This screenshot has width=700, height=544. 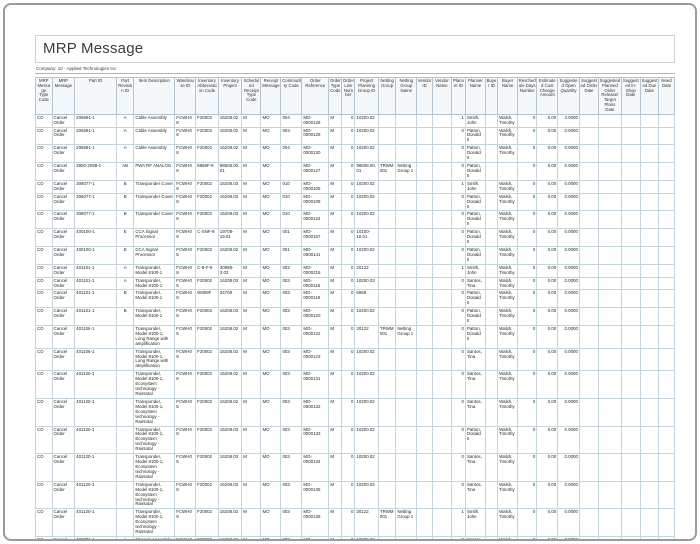 I want to click on cell: 20122, so click(x=366, y=336).